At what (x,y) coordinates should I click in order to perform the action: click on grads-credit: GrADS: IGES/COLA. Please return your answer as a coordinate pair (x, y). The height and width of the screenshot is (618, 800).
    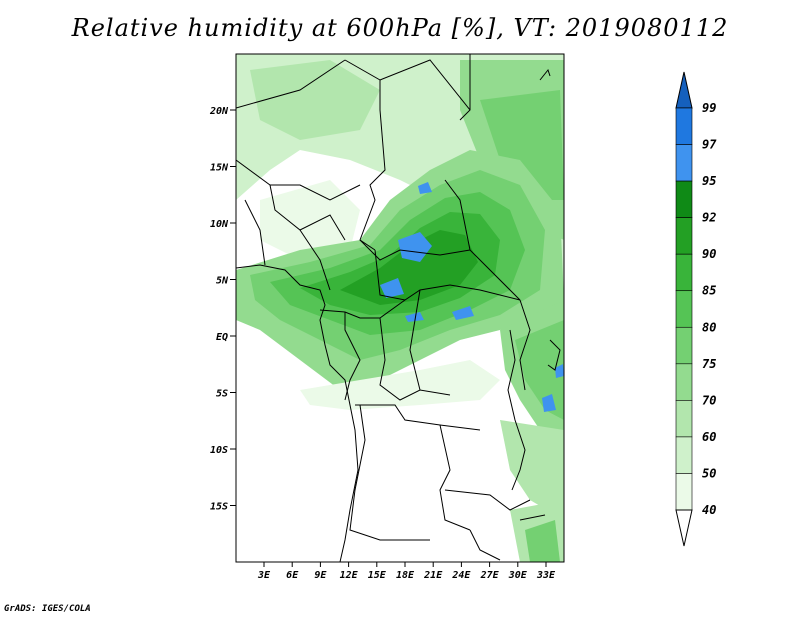
    Looking at the image, I should click on (47, 609).